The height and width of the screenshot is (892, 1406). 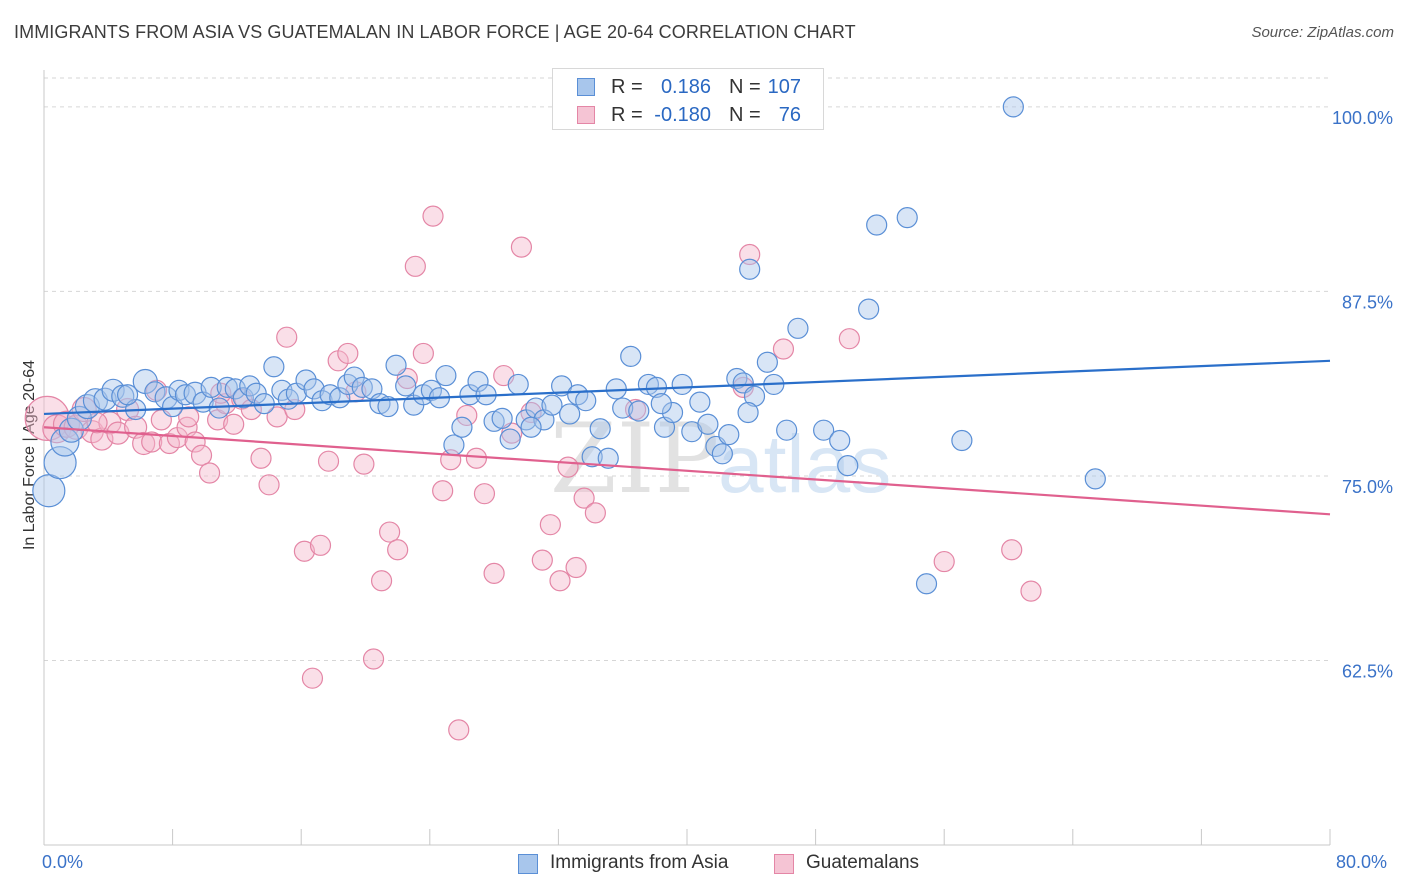 I want to click on legend-swatch-pink, so click(x=586, y=115).